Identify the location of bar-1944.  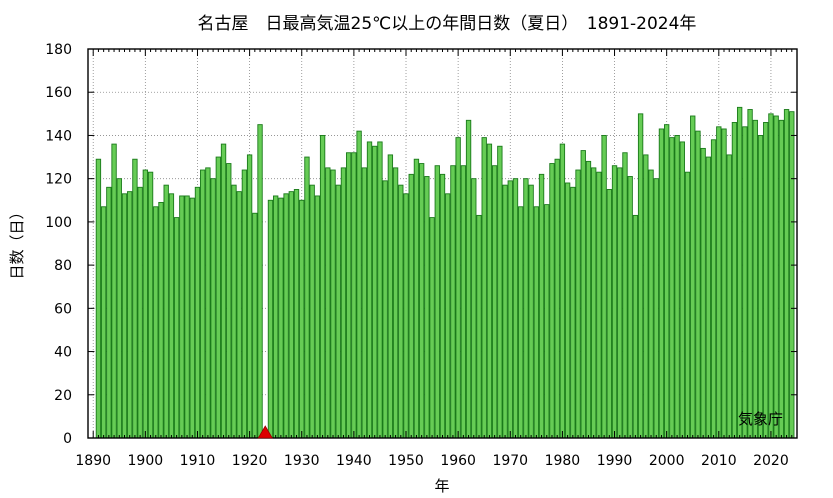
(375, 292).